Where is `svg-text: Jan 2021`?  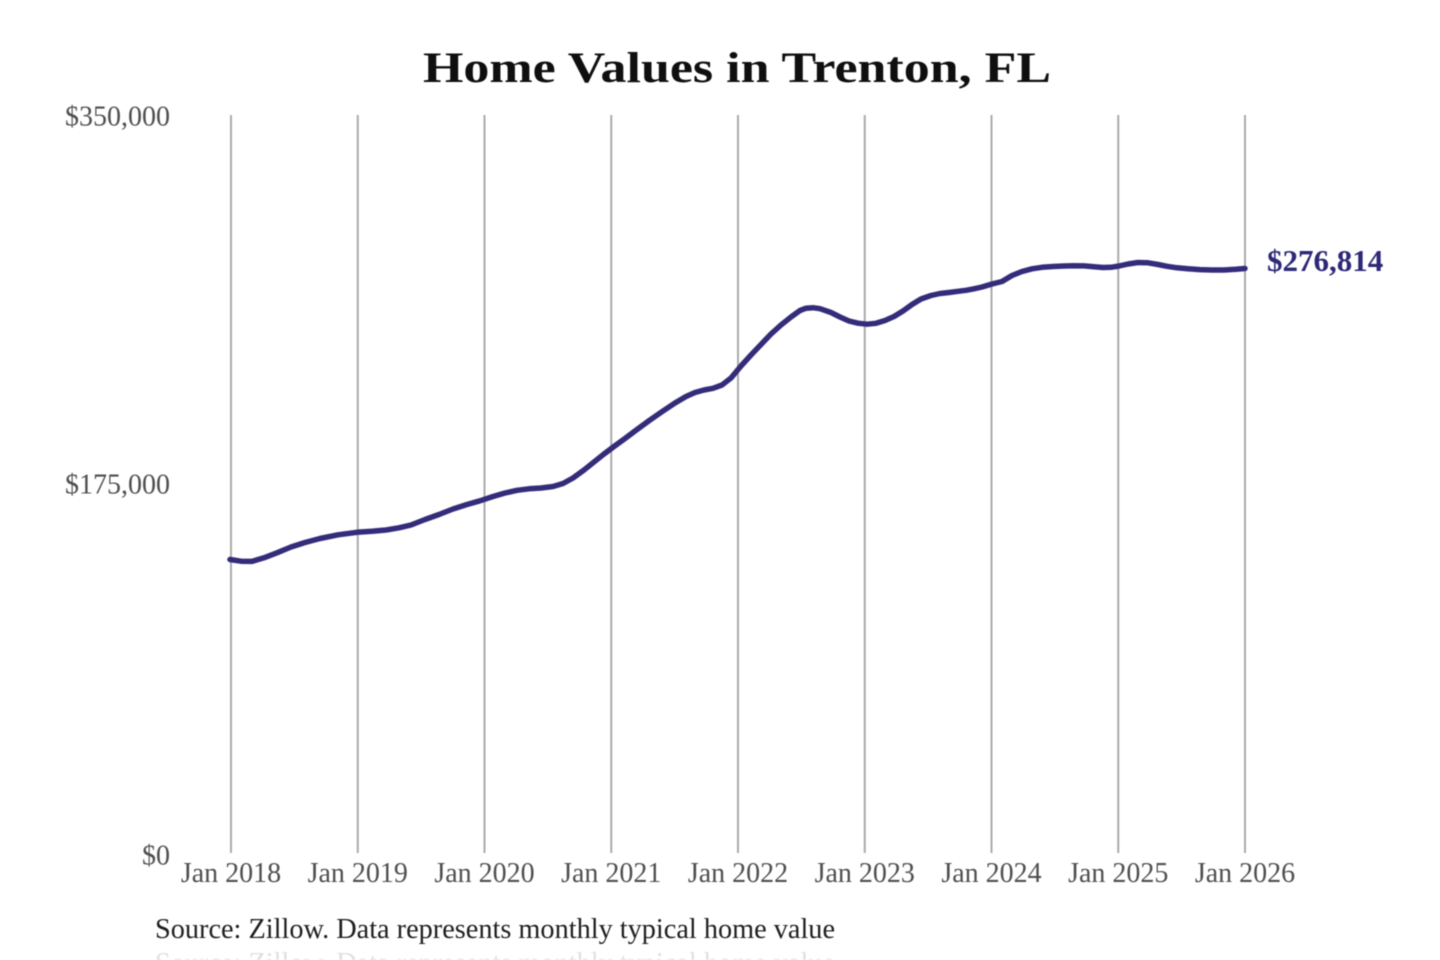 svg-text: Jan 2021 is located at coordinates (611, 873).